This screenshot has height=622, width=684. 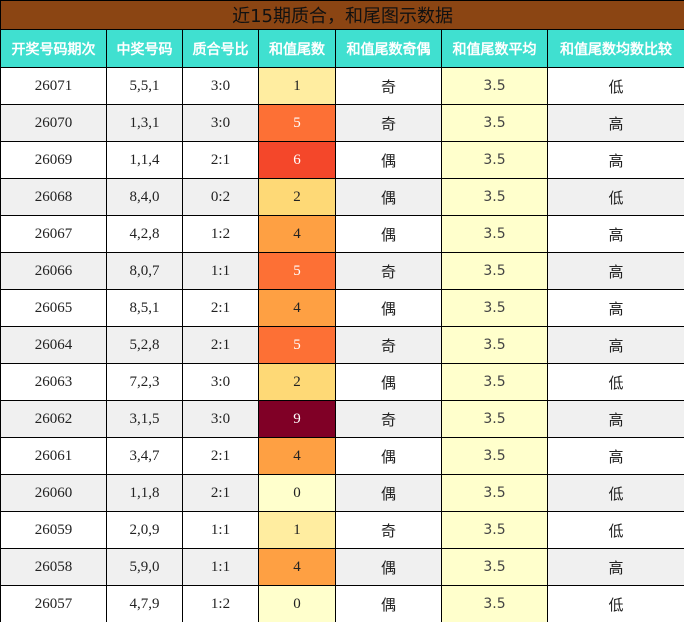 I want to click on cell-numbers: 2,0,9, so click(x=144, y=530).